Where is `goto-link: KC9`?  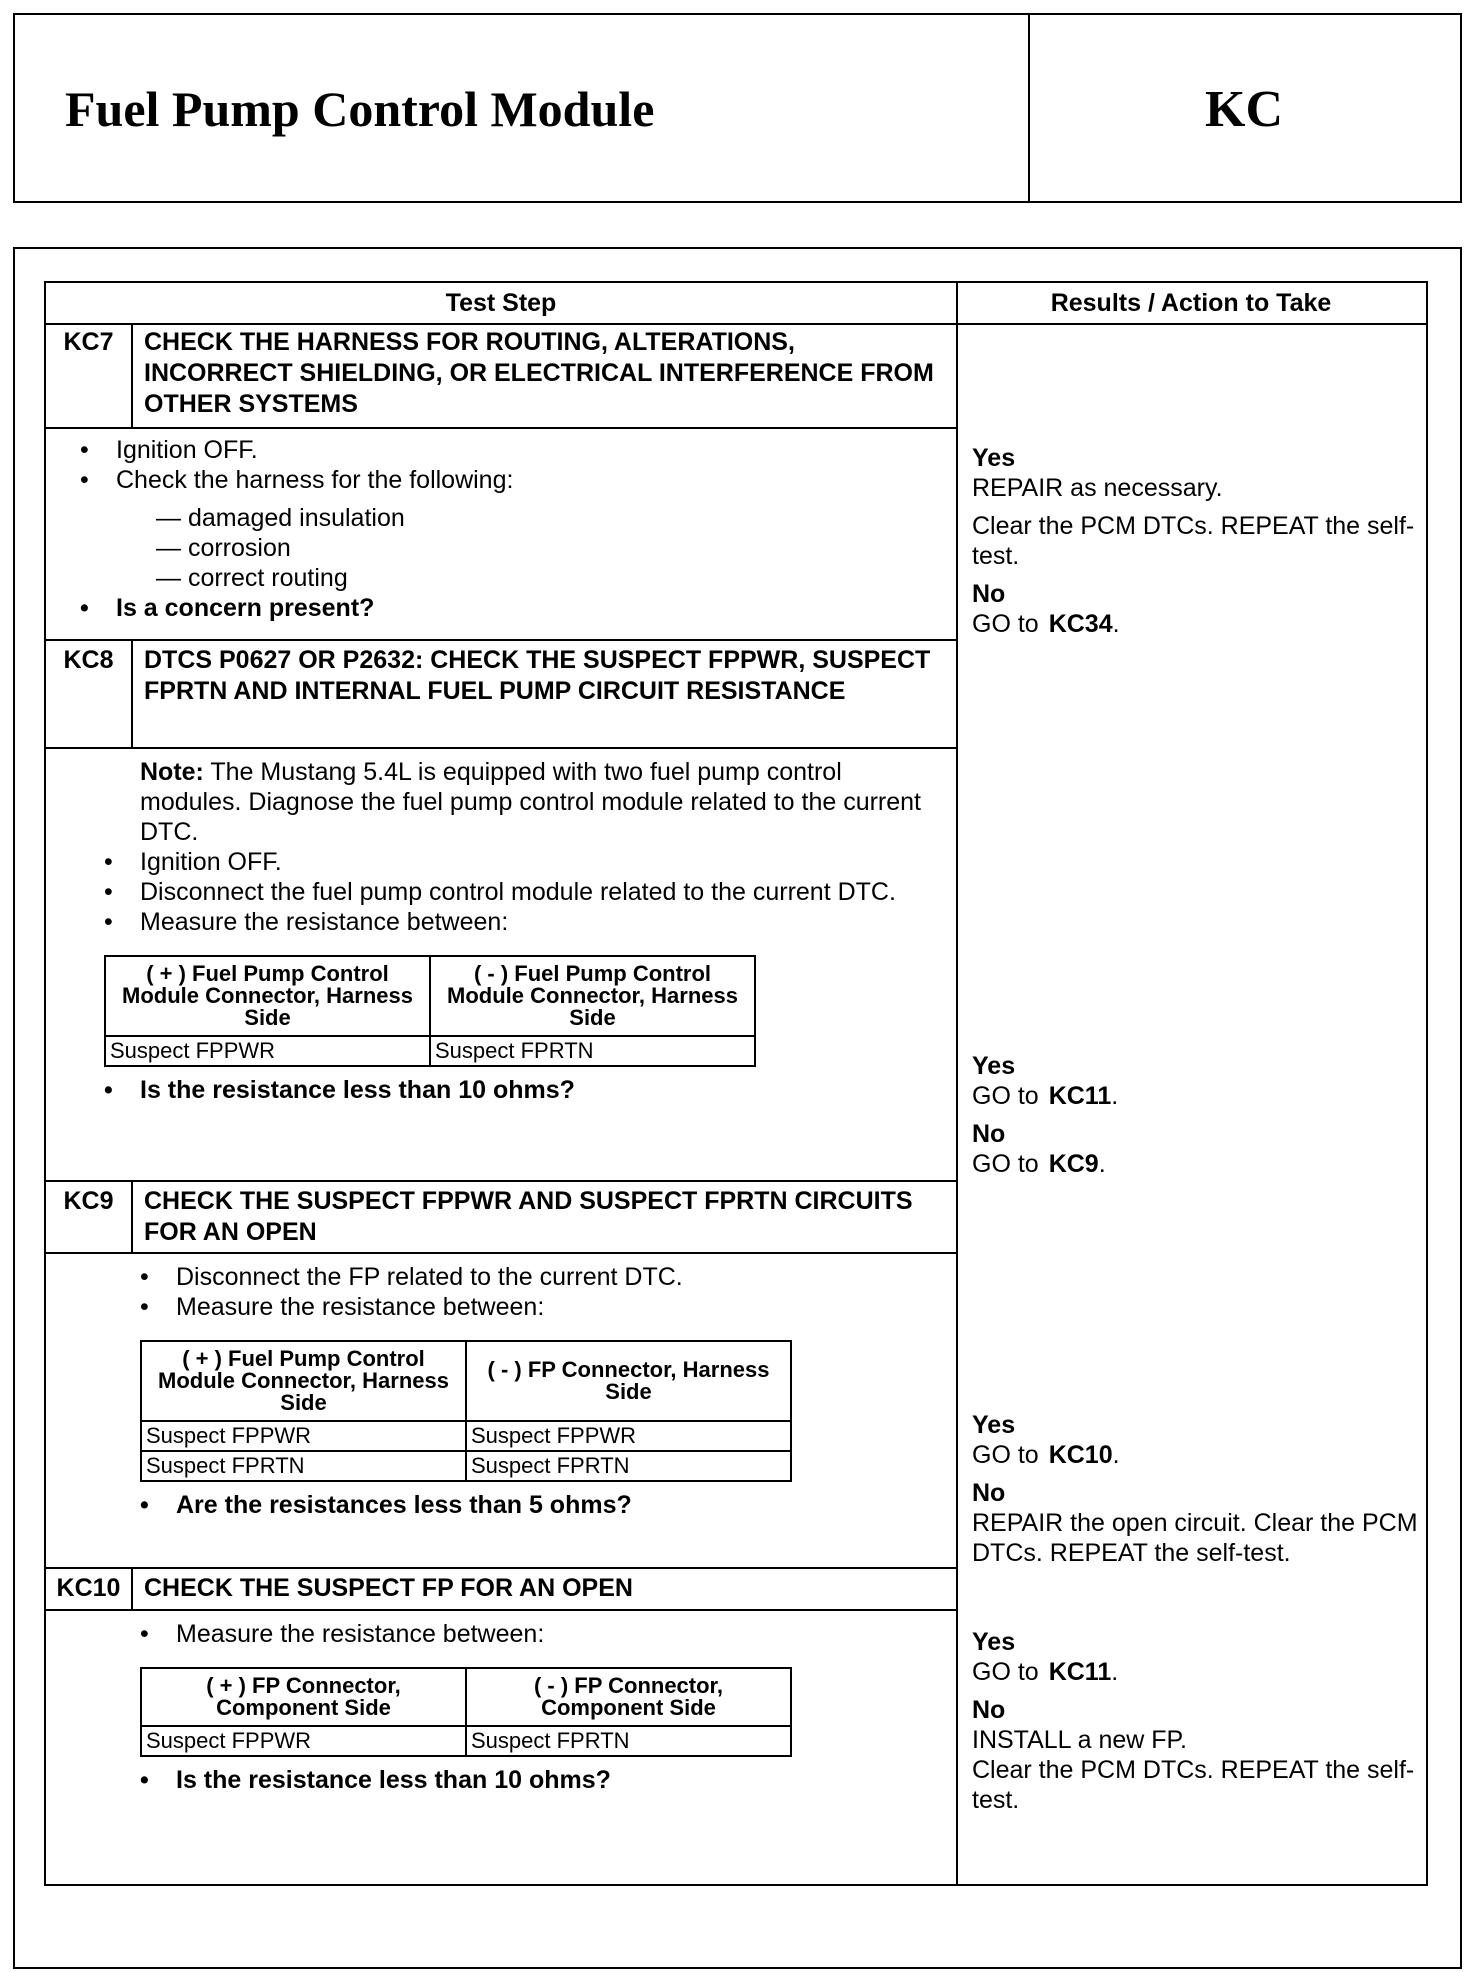 goto-link: KC9 is located at coordinates (1073, 1164).